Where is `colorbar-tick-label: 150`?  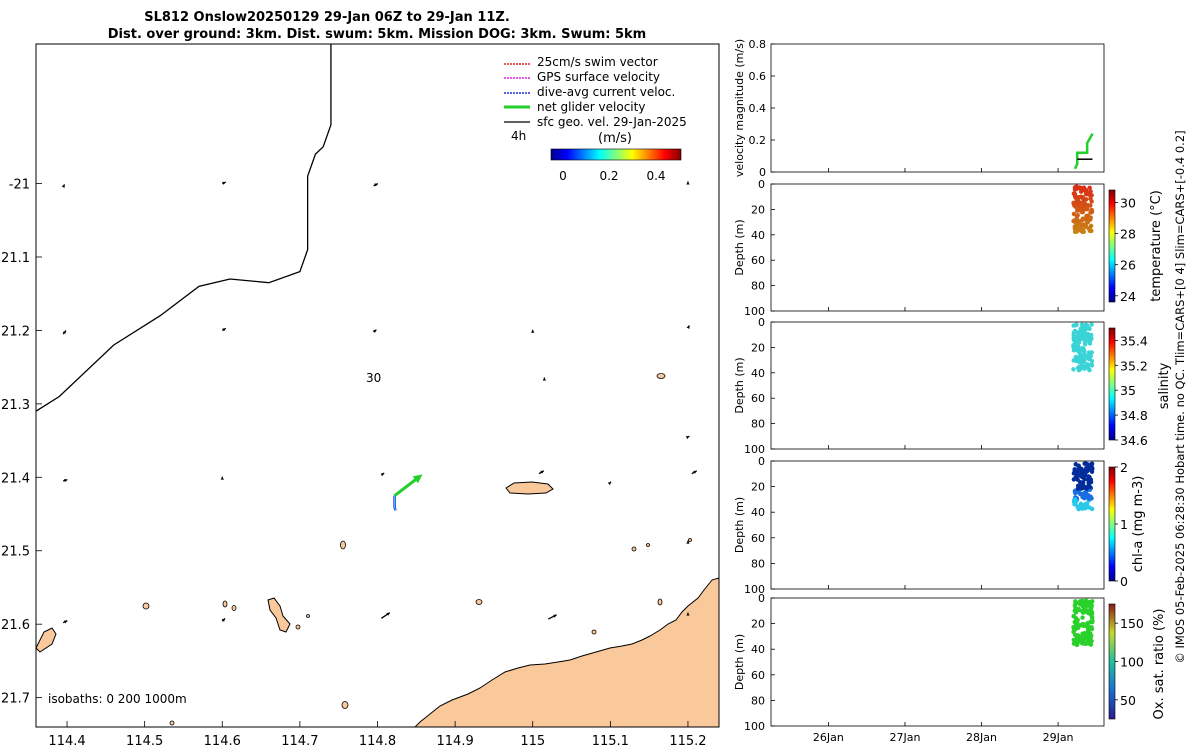 colorbar-tick-label: 150 is located at coordinates (1132, 623).